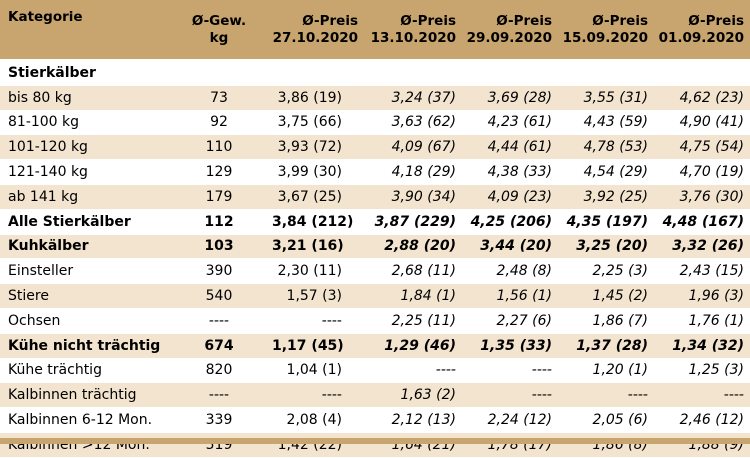 The image size is (750, 458). What do you see at coordinates (510, 247) in the screenshot?
I see `row-preis-history: 3,44 (20)` at bounding box center [510, 247].